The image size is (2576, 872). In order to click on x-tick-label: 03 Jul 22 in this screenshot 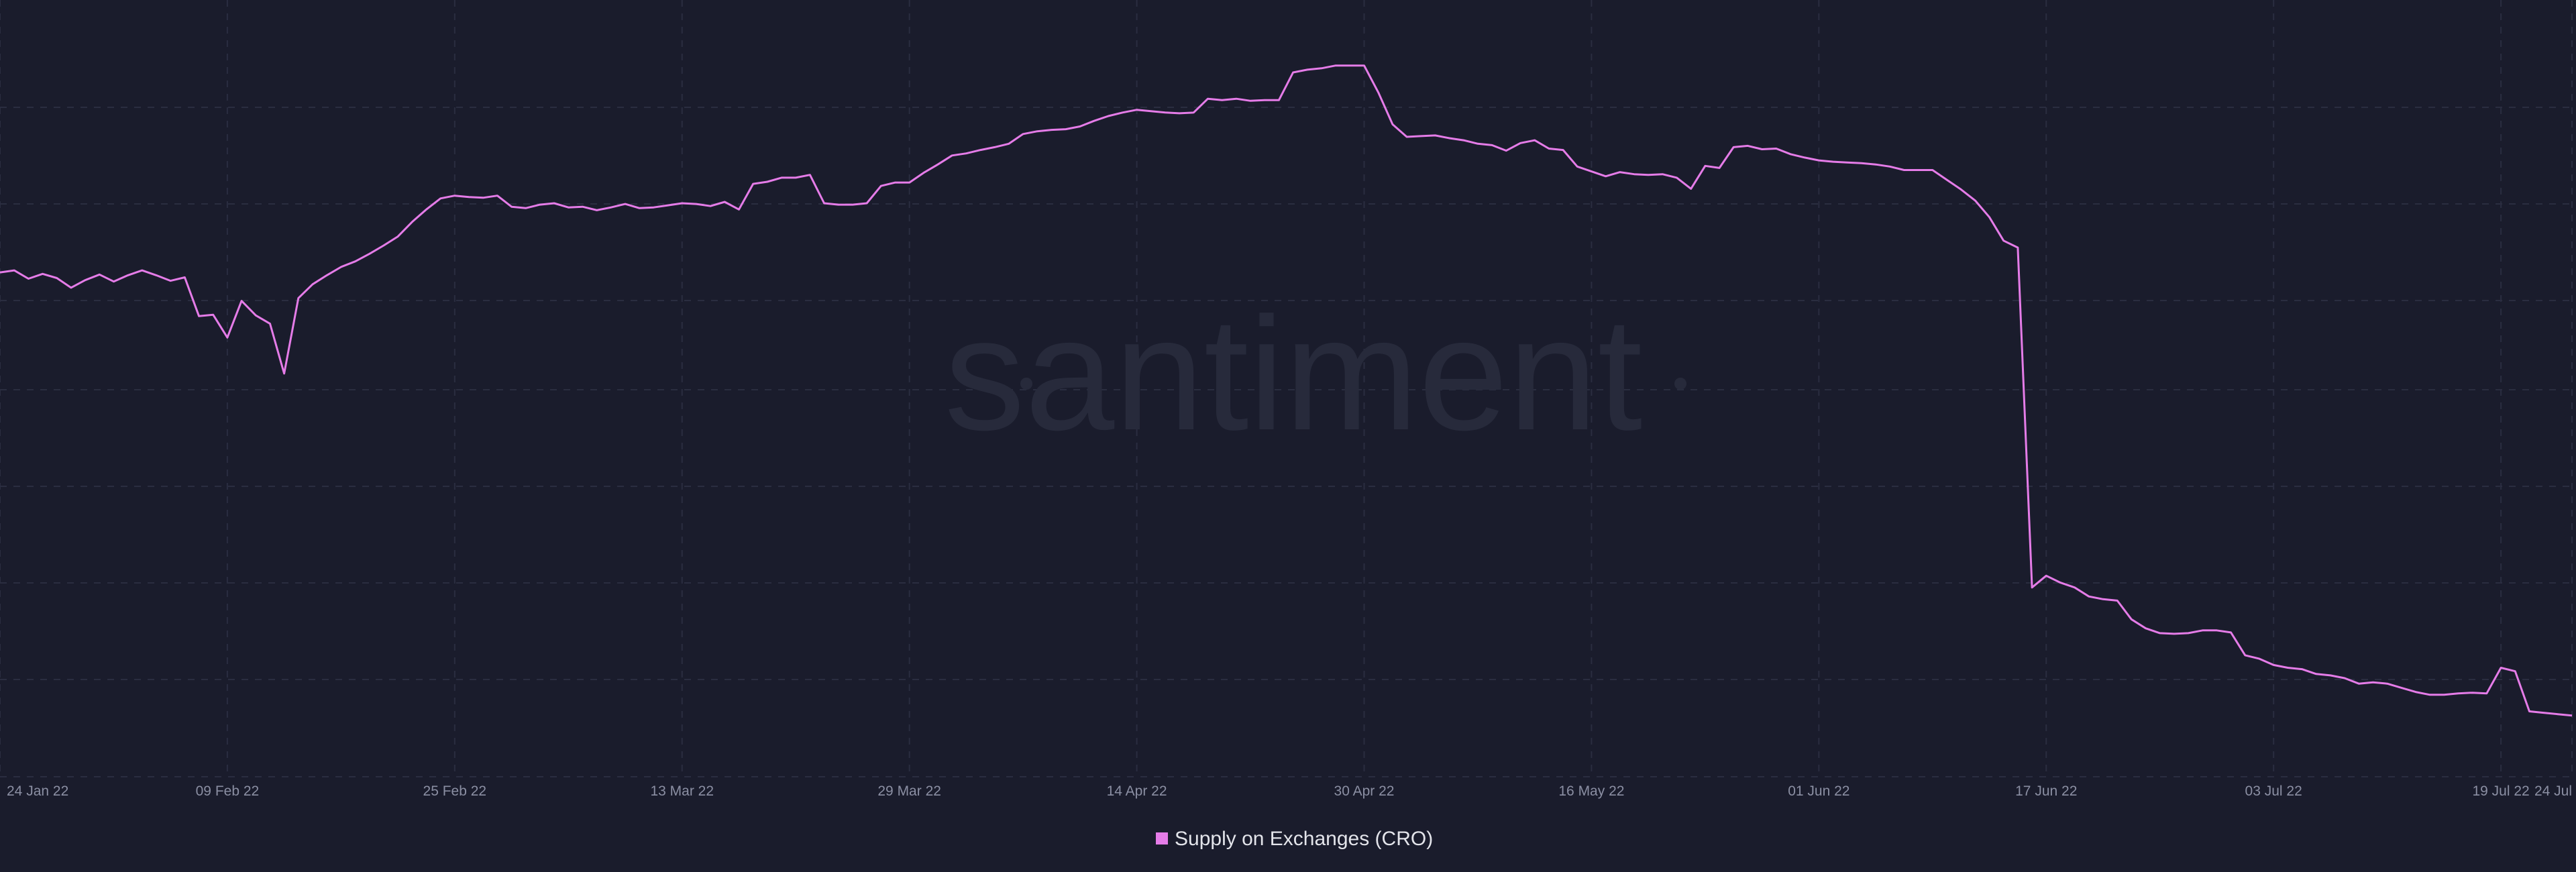, I will do `click(2273, 791)`.